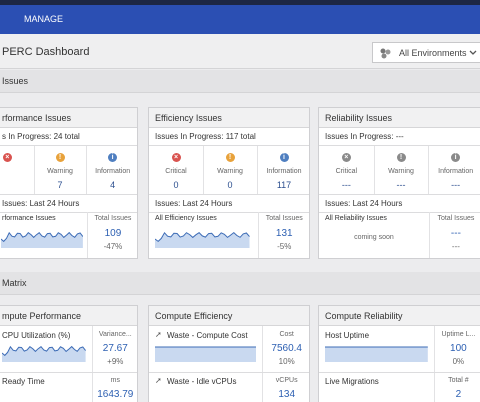  Describe the element at coordinates (284, 233) in the screenshot. I see `total-value: 131` at that location.